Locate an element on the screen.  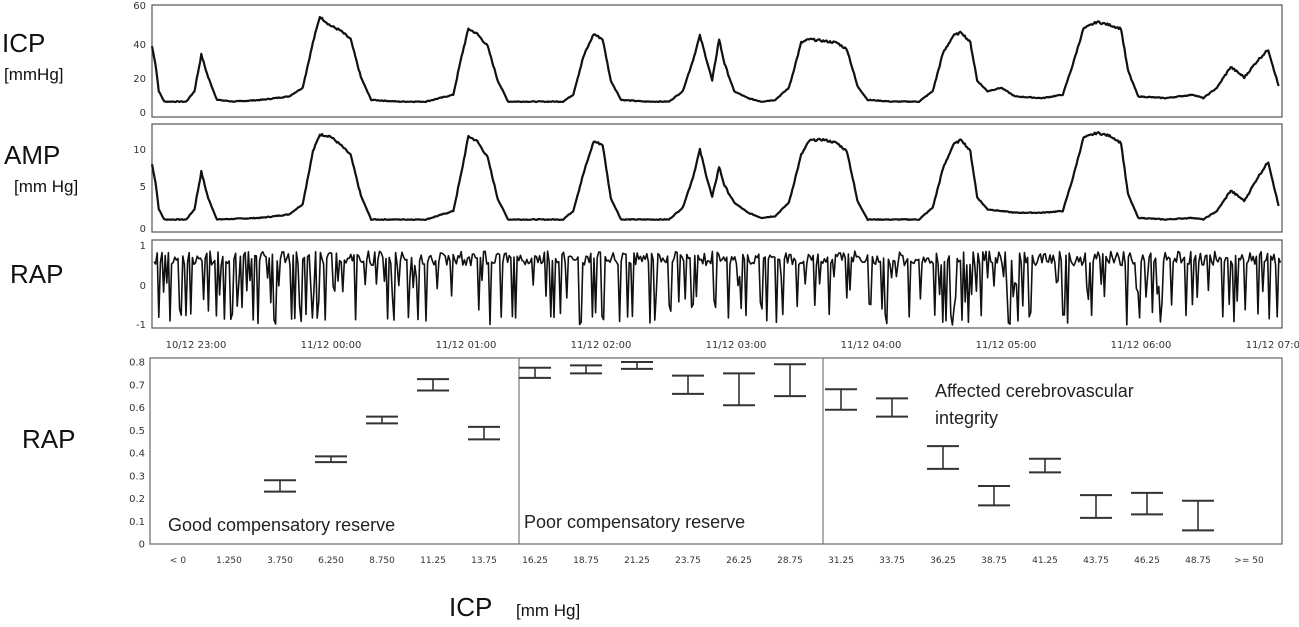
errorbar-ytick: 0.3 is located at coordinates (137, 476).